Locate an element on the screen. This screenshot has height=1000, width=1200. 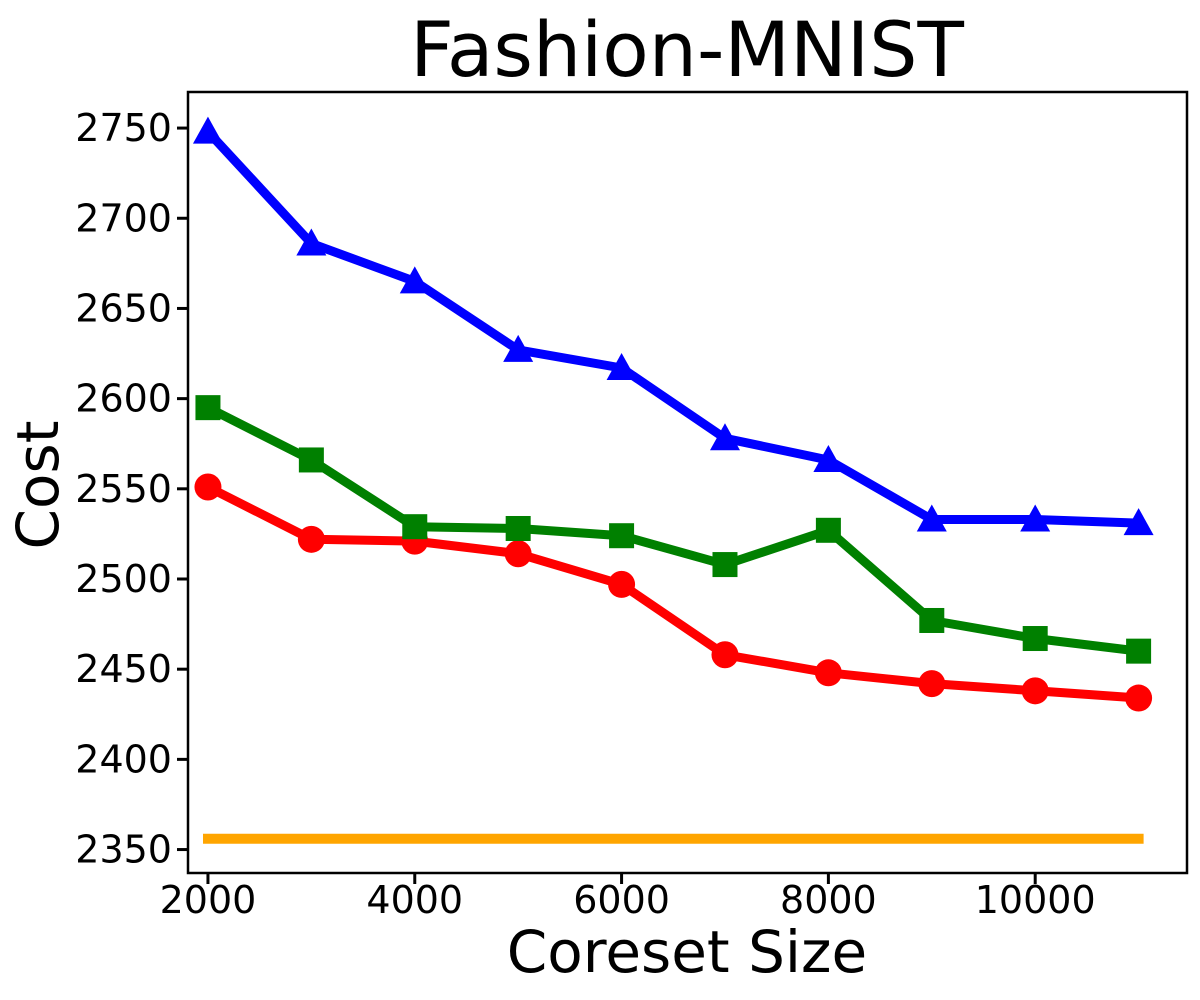
y-tick-label: 2400 is located at coordinates (123, 759).